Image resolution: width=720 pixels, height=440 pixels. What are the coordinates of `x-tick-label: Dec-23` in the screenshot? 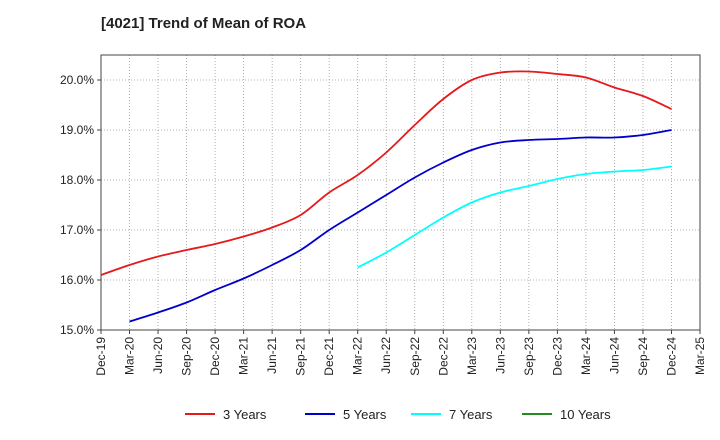 It's located at (557, 356).